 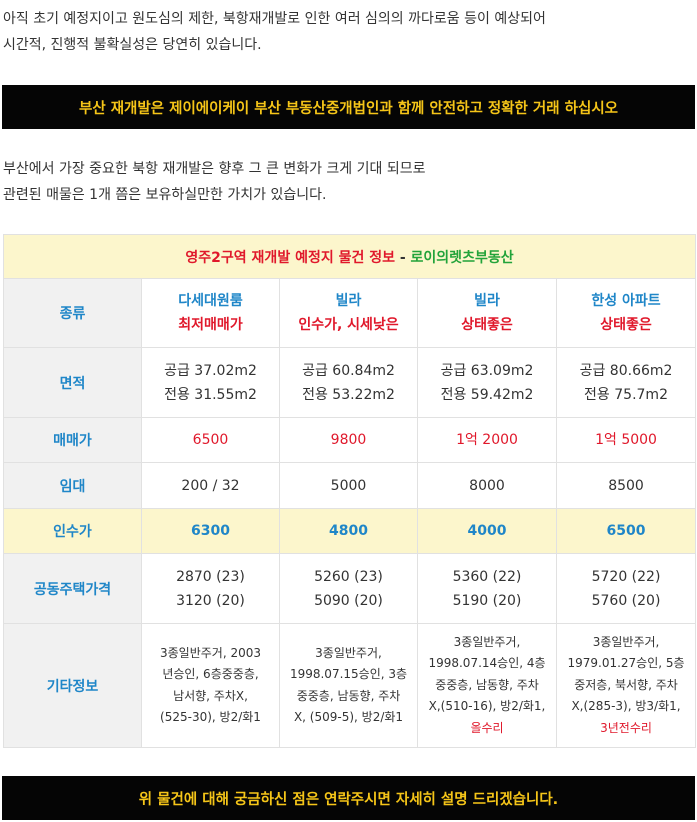 What do you see at coordinates (210, 382) in the screenshot?
I see `area-cell: 공급 37.02m2 전용 31.55m2` at bounding box center [210, 382].